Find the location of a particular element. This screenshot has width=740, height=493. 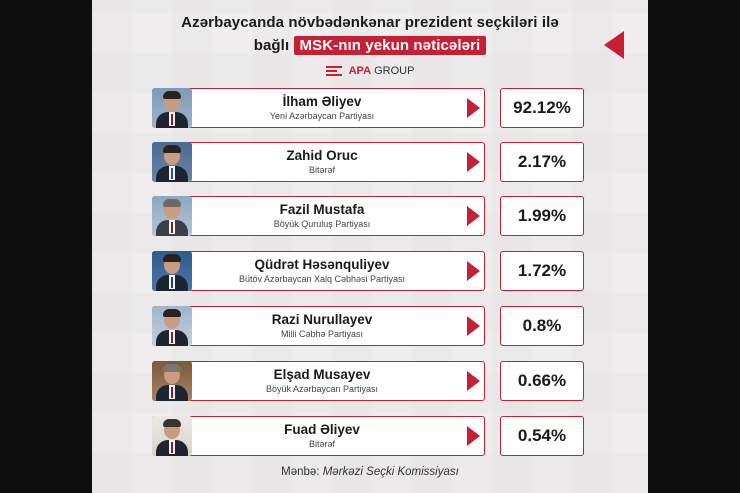

candidate-name-box: İlham Əliyev Yeni Azərbaycan Partiyası is located at coordinates (318, 108).